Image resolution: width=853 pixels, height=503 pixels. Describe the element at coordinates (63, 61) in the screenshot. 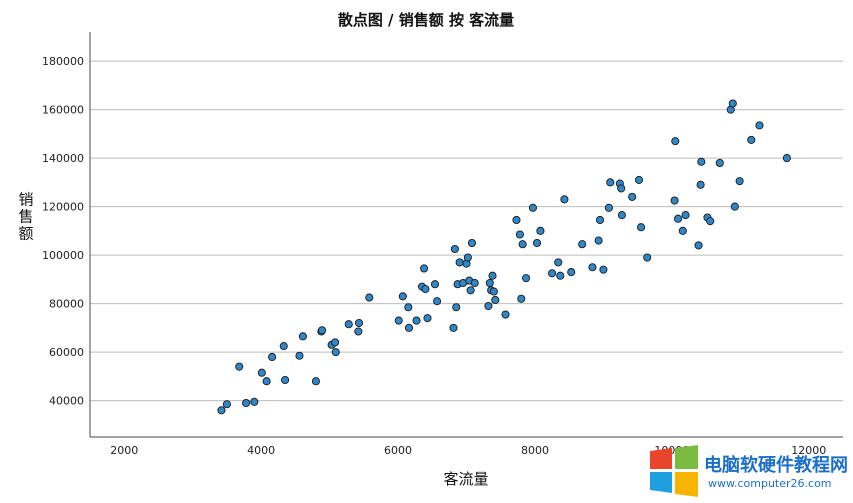

I see `y-tick-label: 180000` at that location.